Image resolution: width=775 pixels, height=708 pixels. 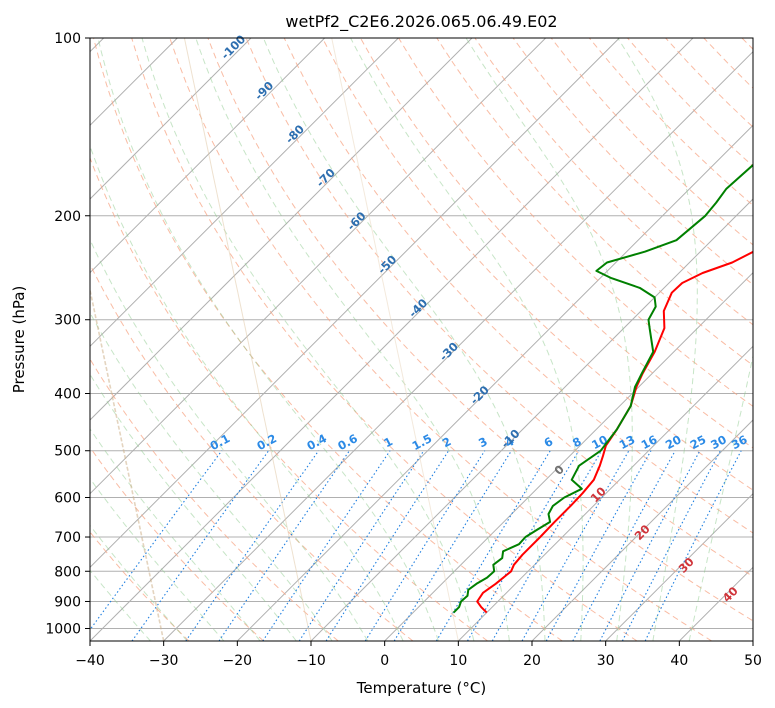 What do you see at coordinates (673, 442) in the screenshot?
I see `mixing-ratio-label: 20` at bounding box center [673, 442].